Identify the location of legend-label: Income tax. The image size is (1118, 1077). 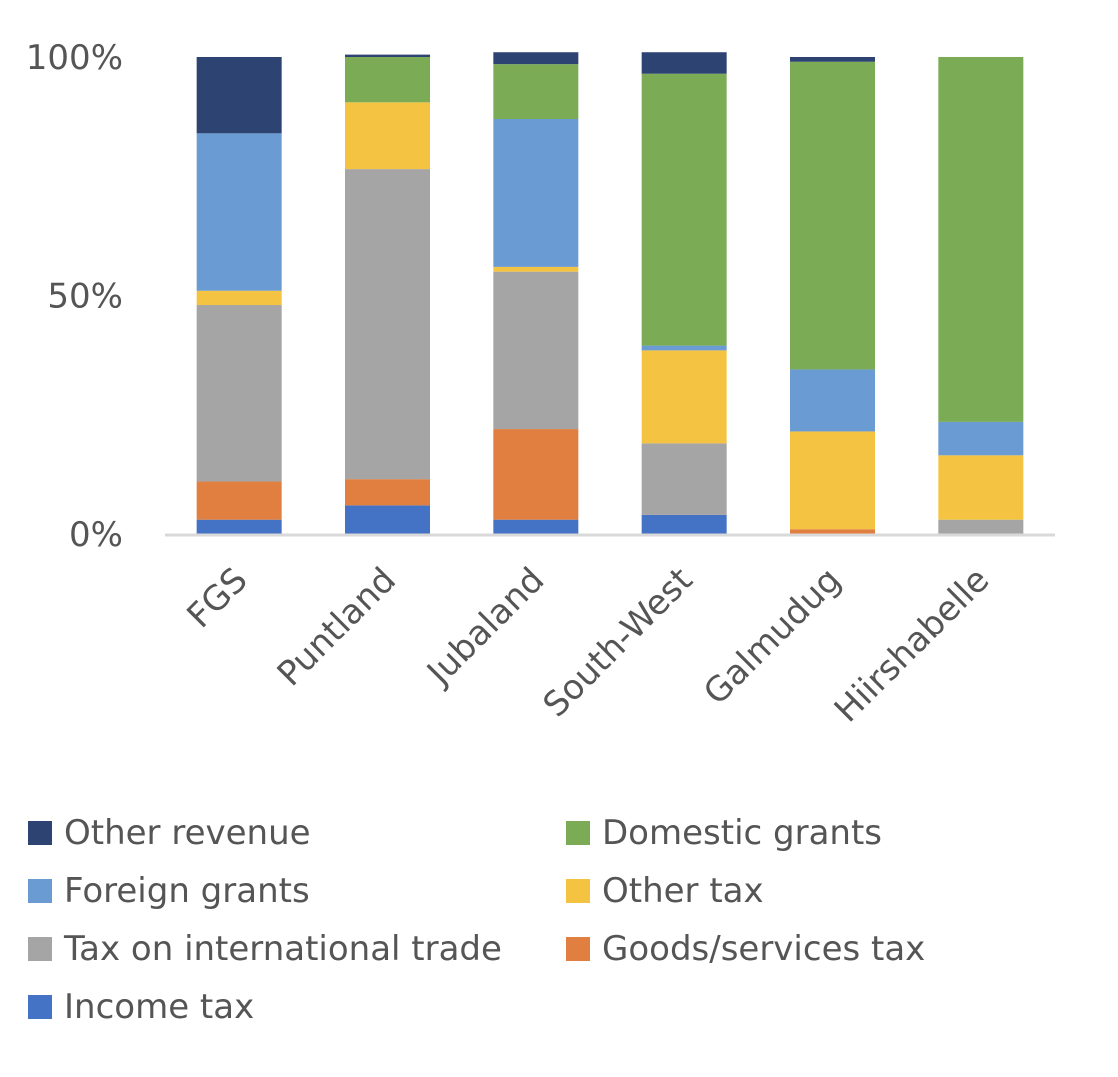
(159, 1007).